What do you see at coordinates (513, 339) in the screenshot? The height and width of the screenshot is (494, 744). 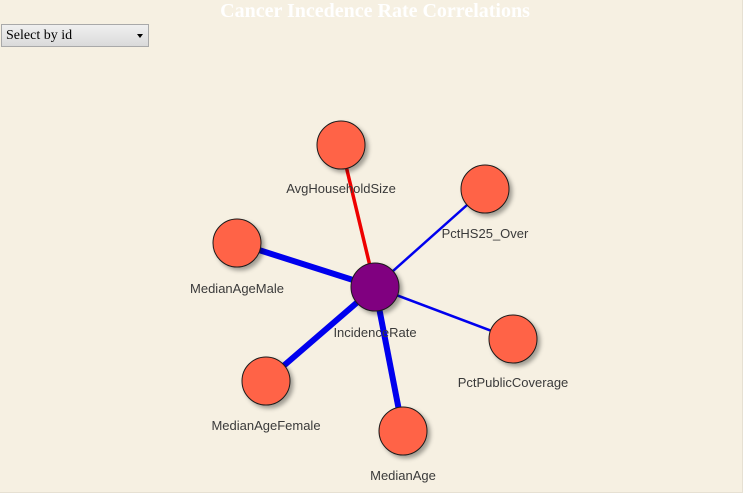 I see `node-pctpubliccoverage` at bounding box center [513, 339].